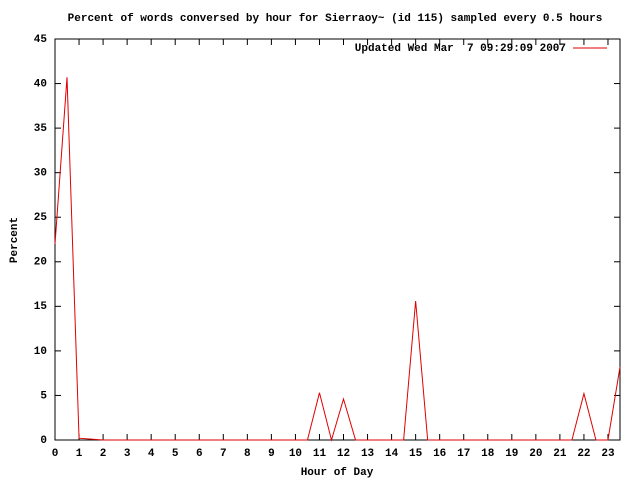 The width and height of the screenshot is (640, 480). What do you see at coordinates (41, 129) in the screenshot?
I see `y-tick-label: 35` at bounding box center [41, 129].